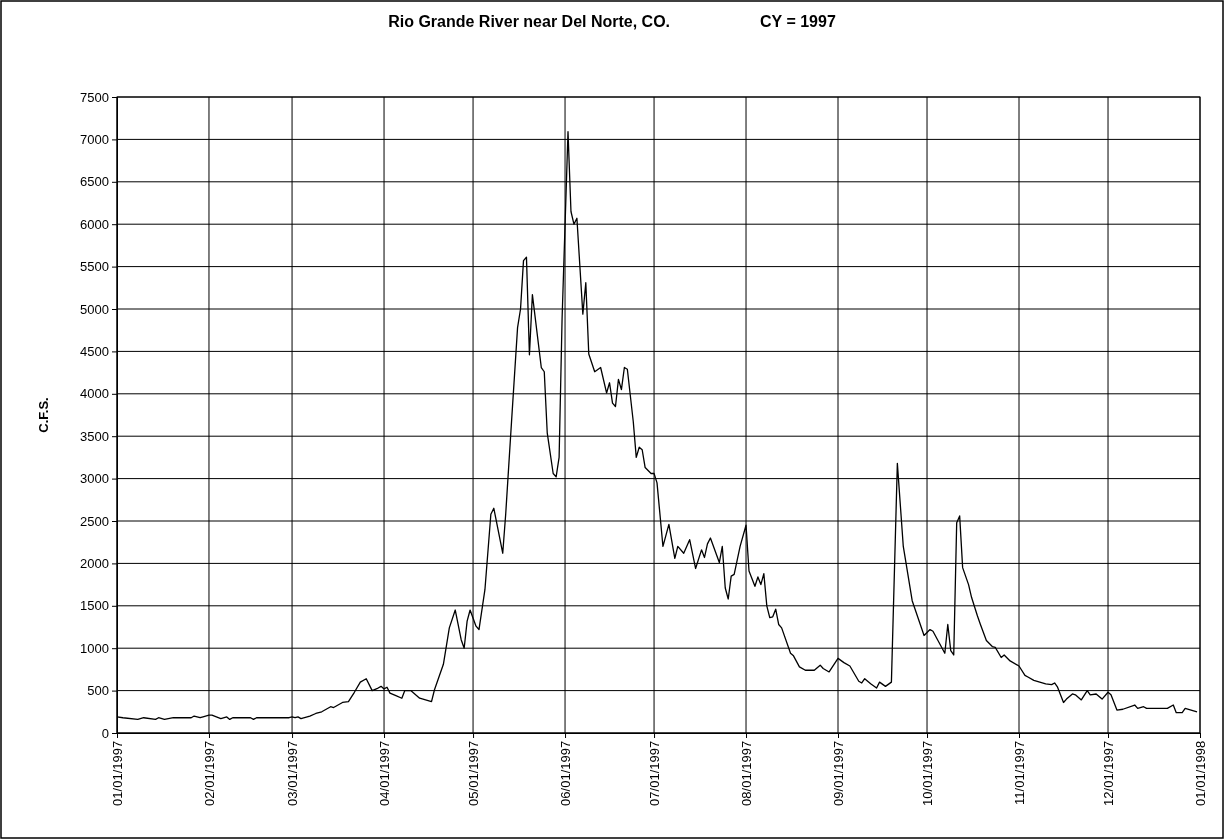 The width and height of the screenshot is (1224, 839). I want to click on x-tick-label: 12/01/1997, so click(1109, 773).